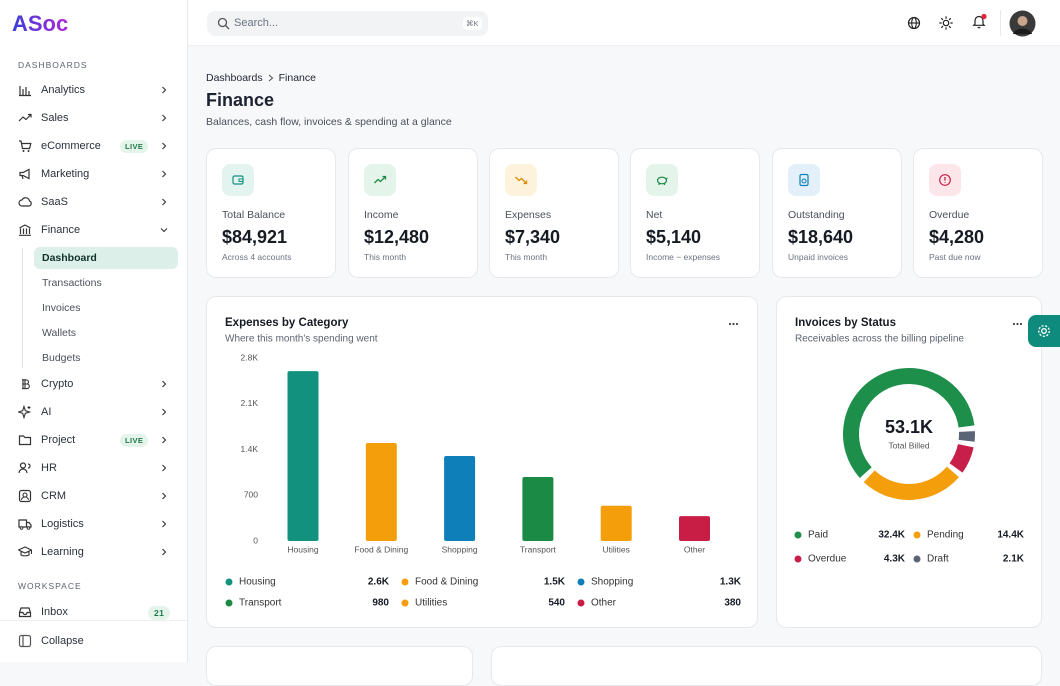 This screenshot has height=686, width=1060. Describe the element at coordinates (47, 24) in the screenshot. I see `brand-logo: ASoc` at that location.